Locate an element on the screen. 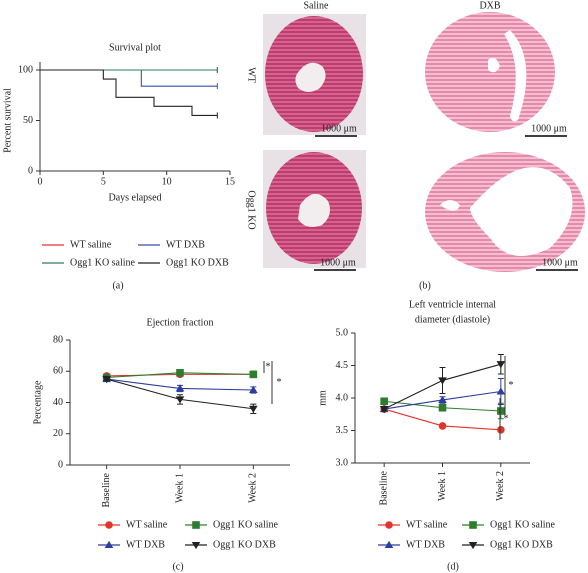  x-tick-label: 10 is located at coordinates (167, 181).